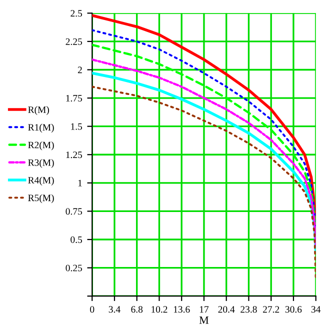 The width and height of the screenshot is (329, 329). Describe the element at coordinates (41, 199) in the screenshot. I see `legend-label: R5(M)` at that location.